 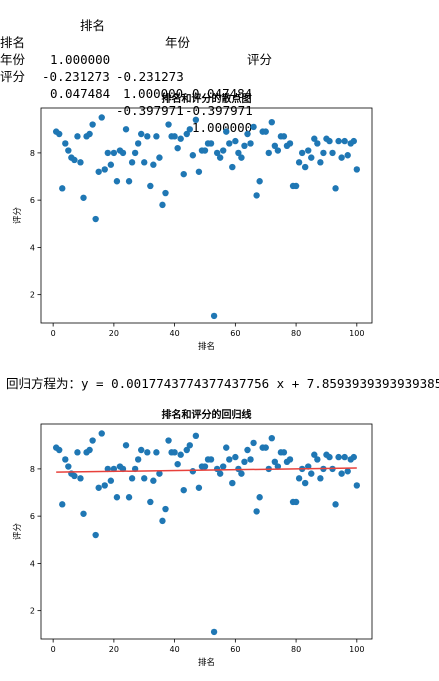 I want to click on x-tick-label: 20, so click(x=114, y=649).